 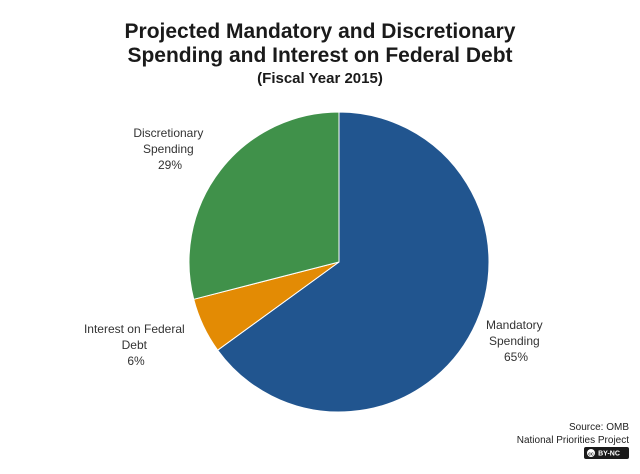 What do you see at coordinates (319, 55) in the screenshot?
I see `chart-title-line-2: Spending and Interest on Federal Debt` at bounding box center [319, 55].